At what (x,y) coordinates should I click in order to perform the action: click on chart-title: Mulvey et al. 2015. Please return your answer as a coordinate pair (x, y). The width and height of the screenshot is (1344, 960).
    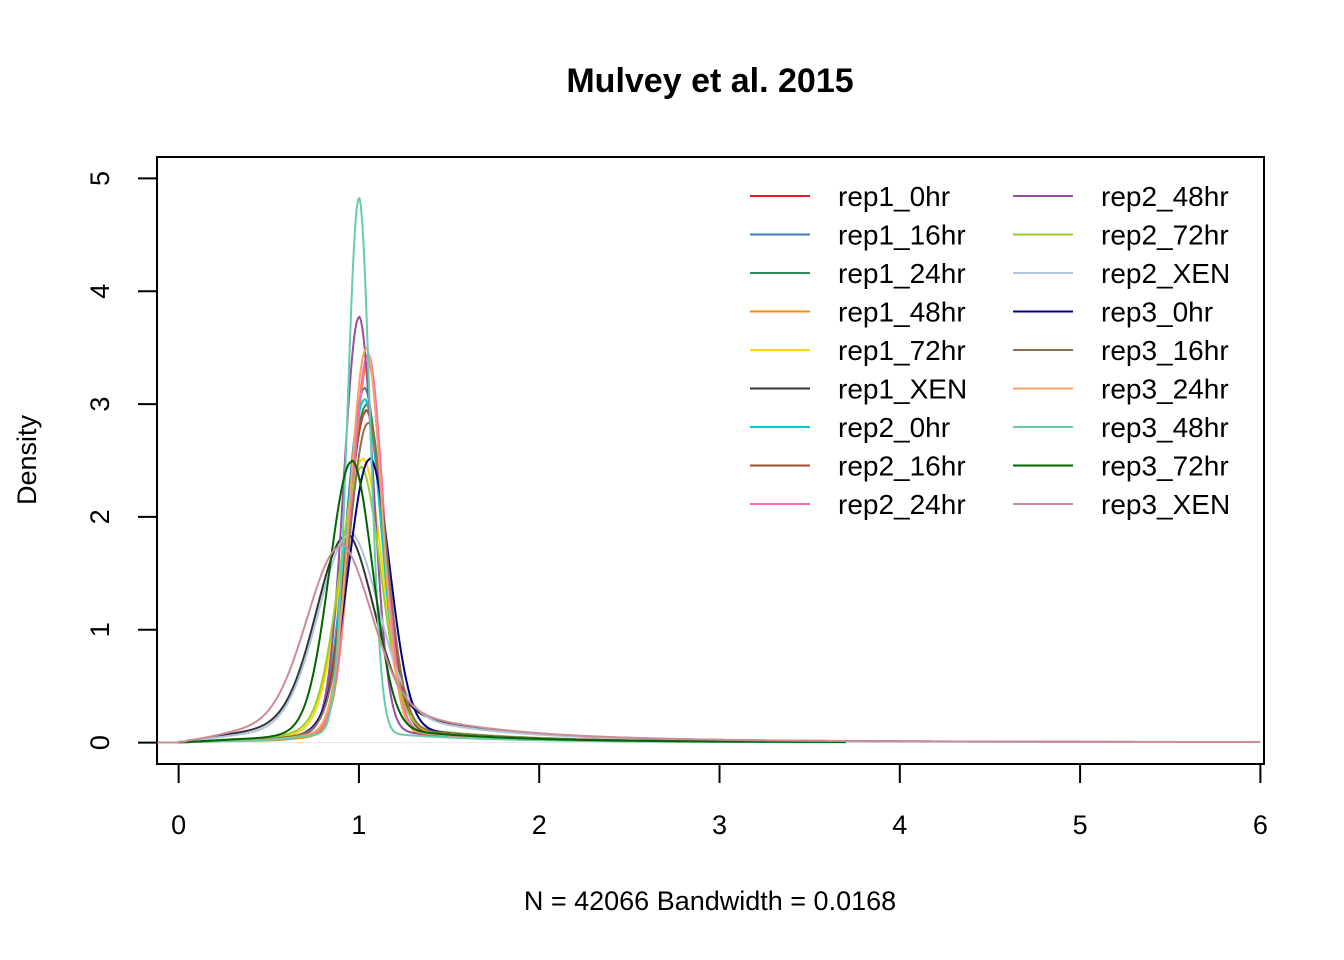
    Looking at the image, I should click on (709, 81).